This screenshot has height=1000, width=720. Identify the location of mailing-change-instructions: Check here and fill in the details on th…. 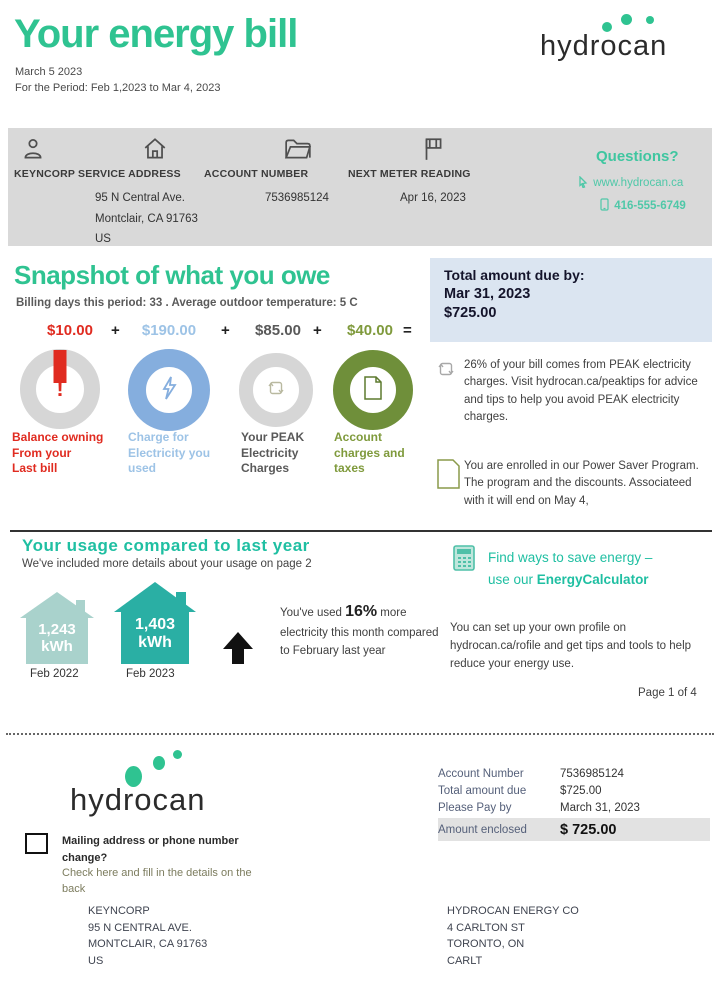
(157, 881).